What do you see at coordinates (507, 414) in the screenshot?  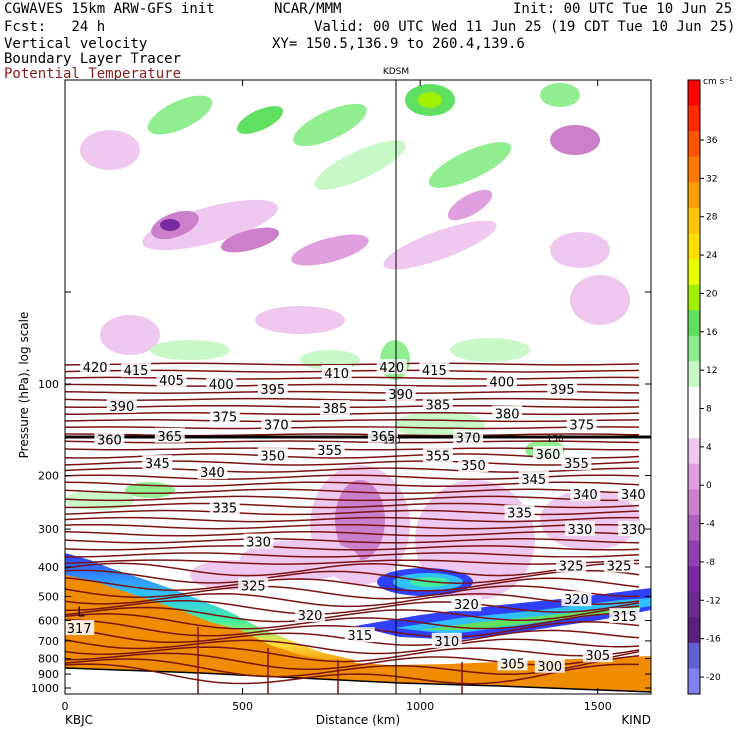 I see `theta-label: 380` at bounding box center [507, 414].